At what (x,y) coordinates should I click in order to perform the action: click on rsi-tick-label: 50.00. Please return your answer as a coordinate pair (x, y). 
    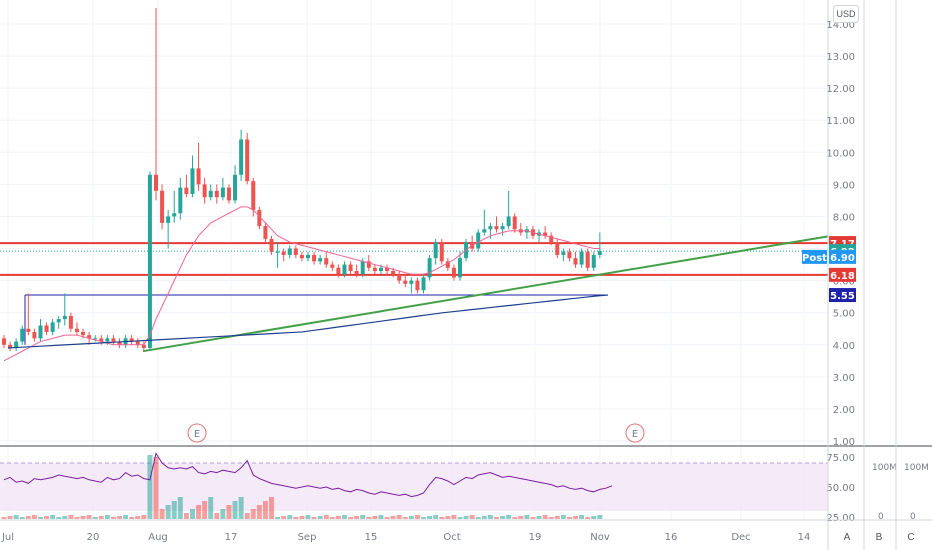
    Looking at the image, I should click on (840, 488).